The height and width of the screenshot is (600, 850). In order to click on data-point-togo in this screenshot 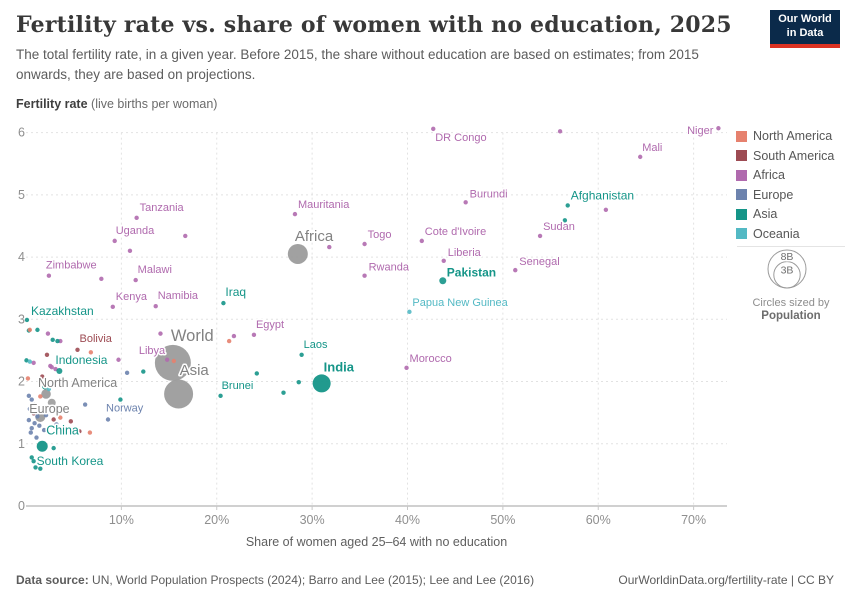, I will do `click(364, 244)`.